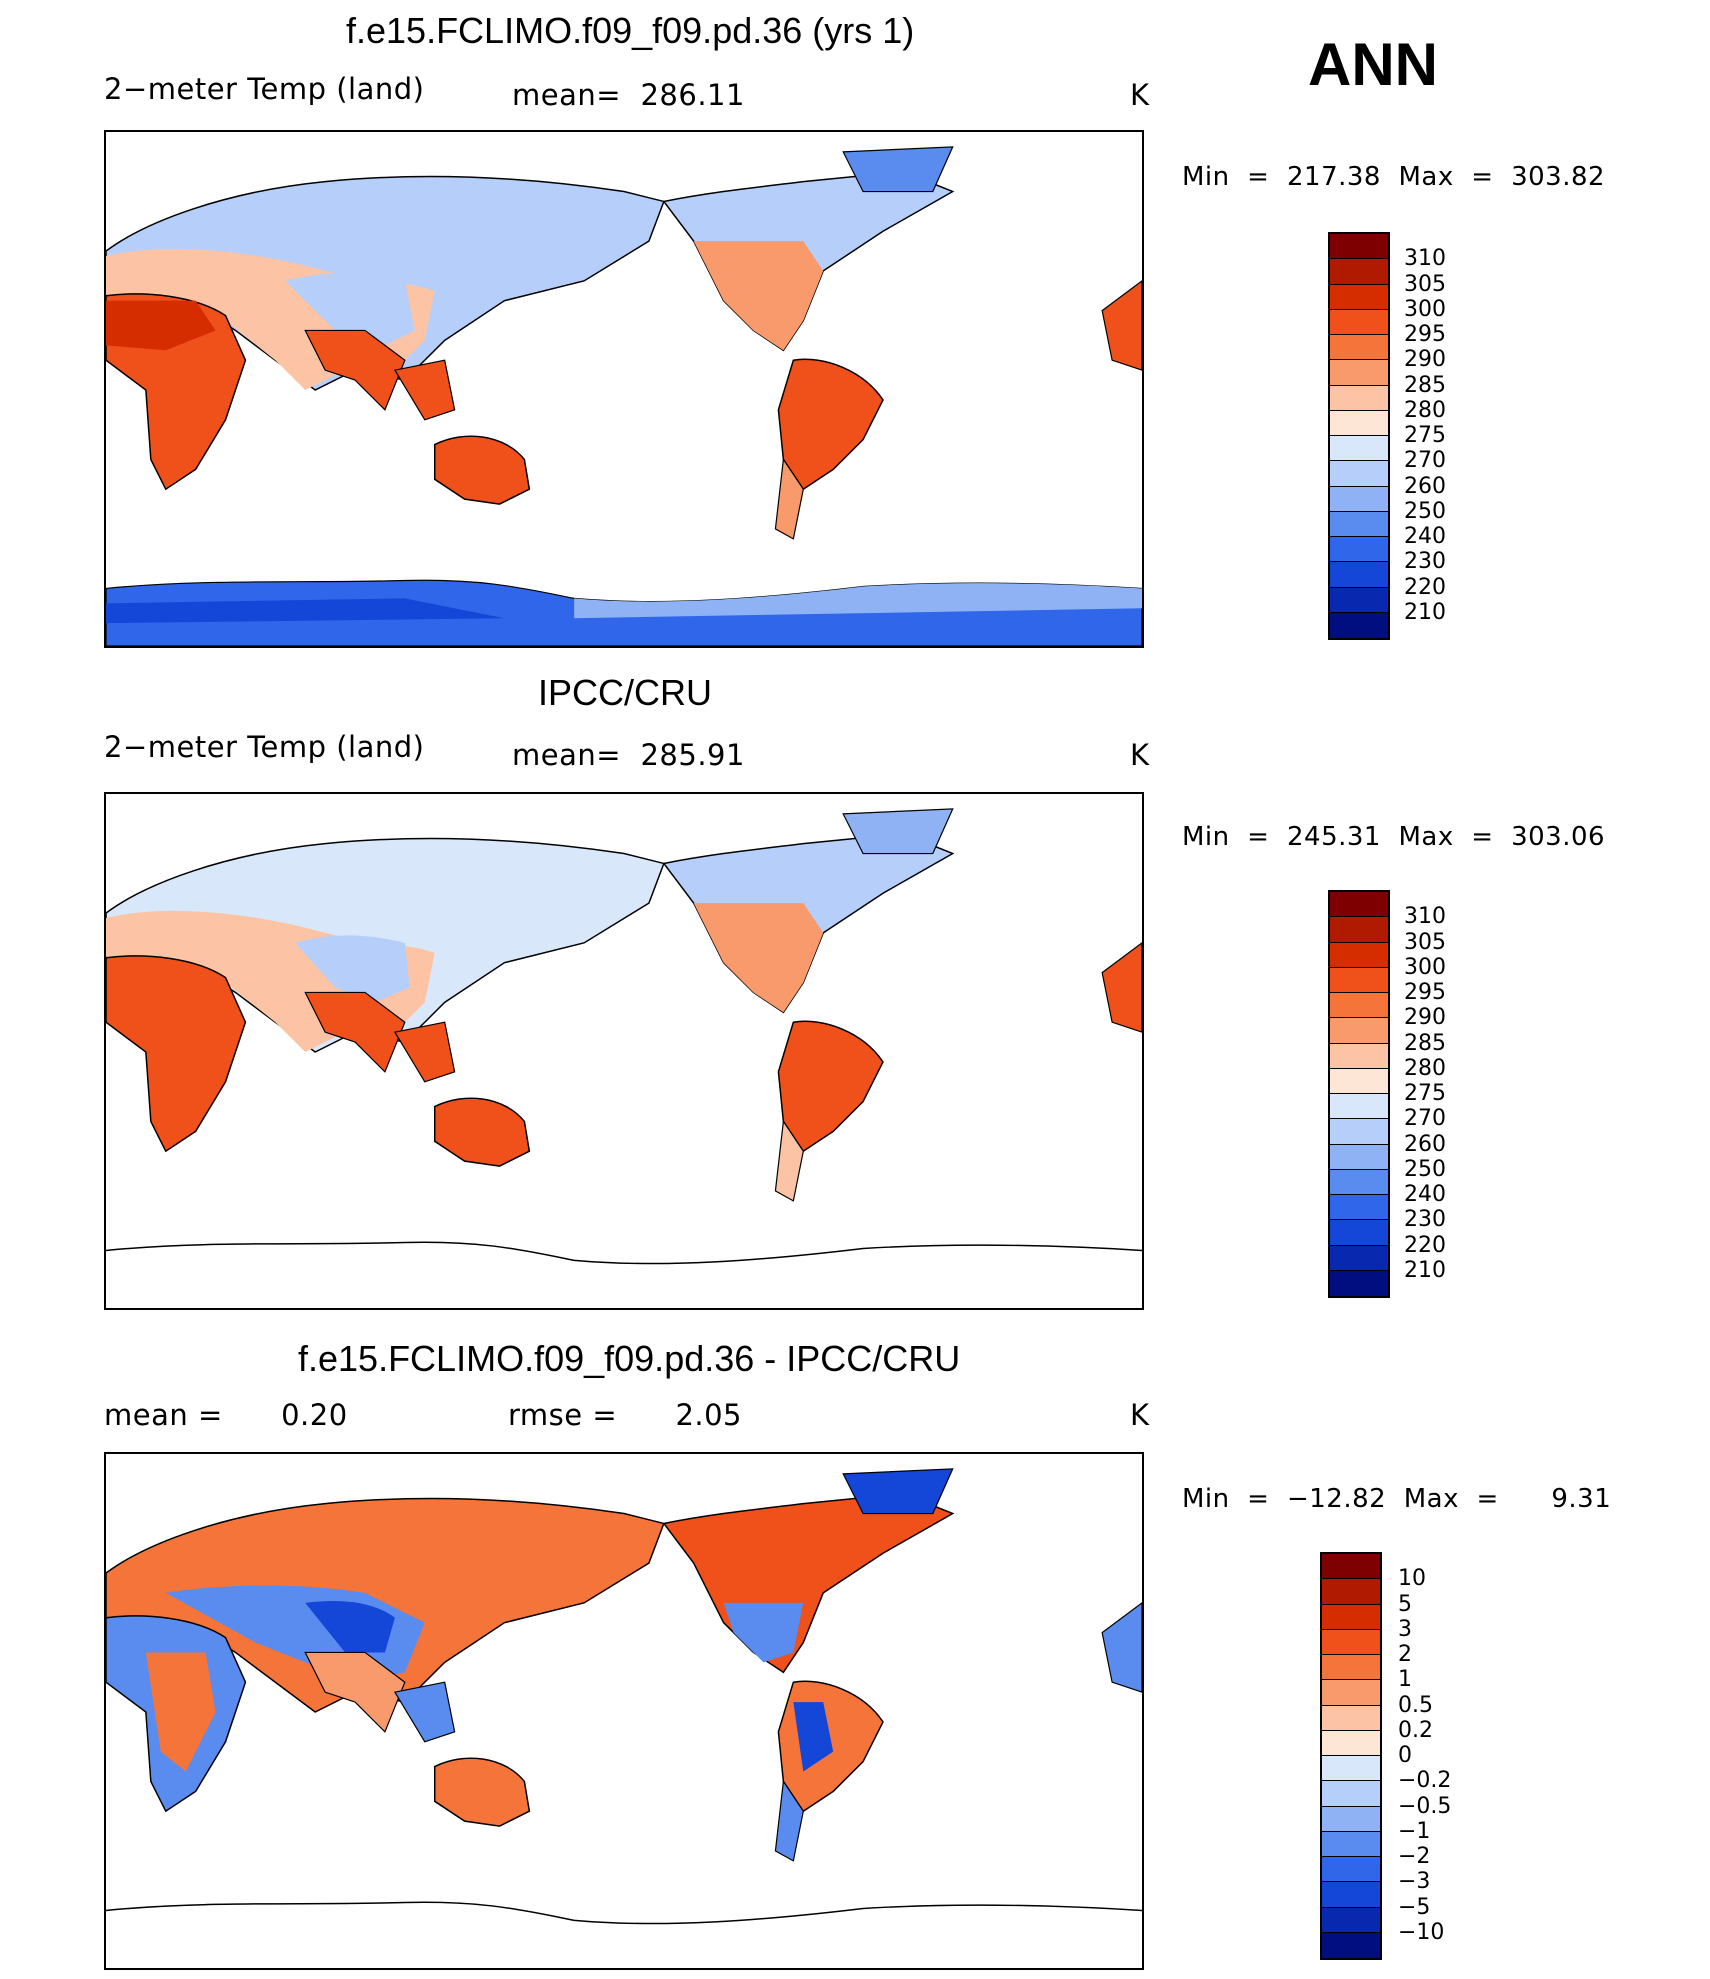 The height and width of the screenshot is (1979, 1710). Describe the element at coordinates (1414, 1856) in the screenshot. I see `colorbar-tick-label: −2` at that location.